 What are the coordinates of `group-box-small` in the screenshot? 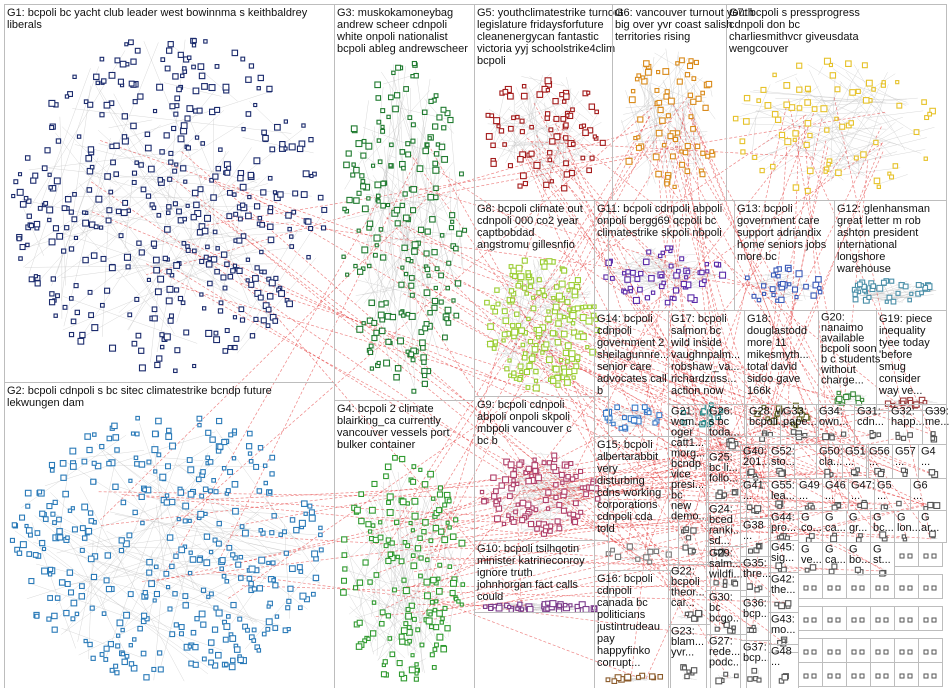 It's located at (858, 650).